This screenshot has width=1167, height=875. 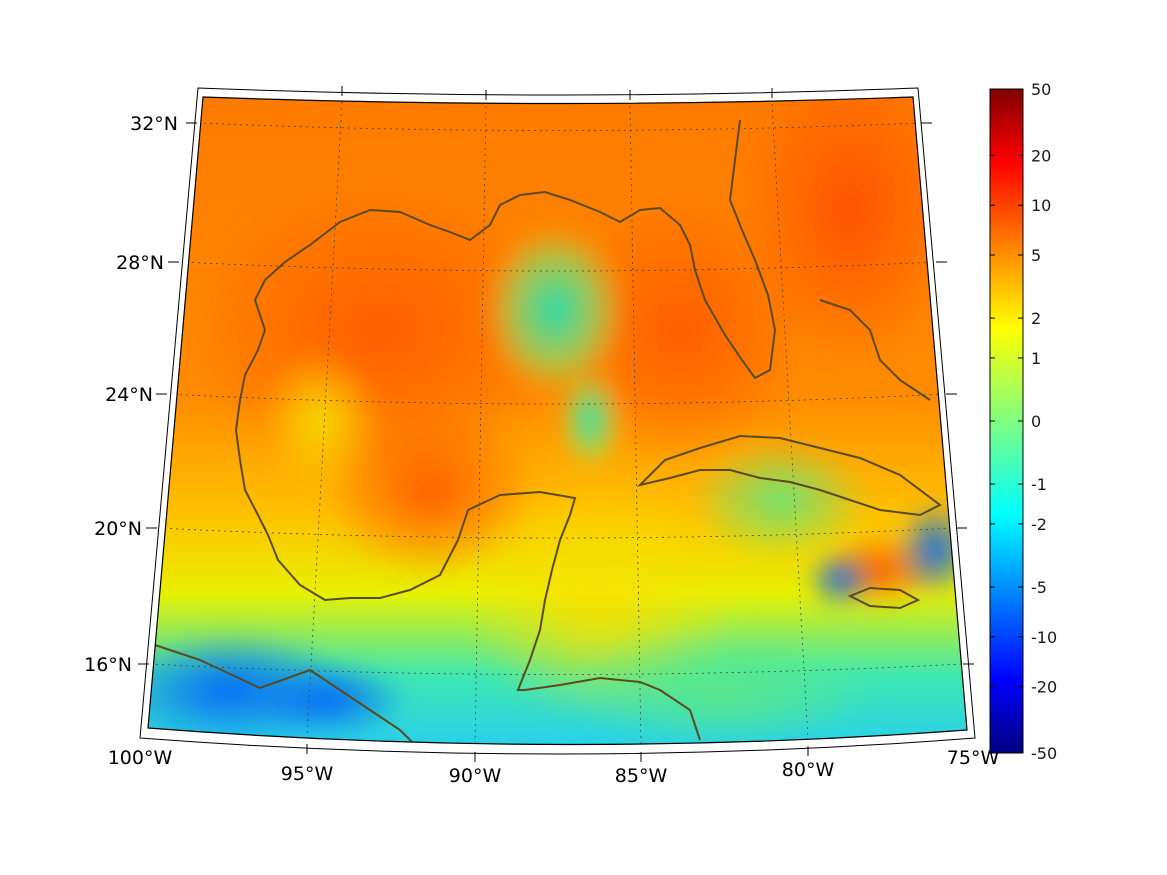 I want to click on colorbar-tick-label: -20, so click(x=1044, y=687).